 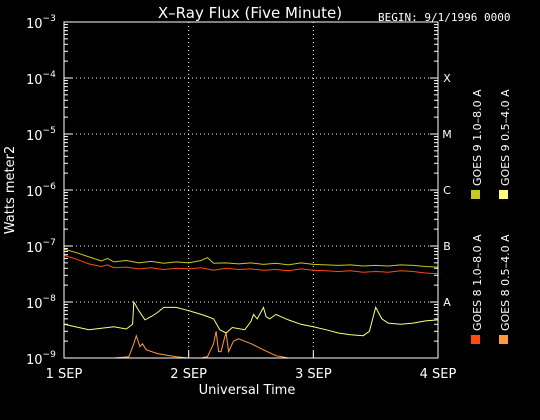 I want to click on flare-class-label: B, so click(x=447, y=246).